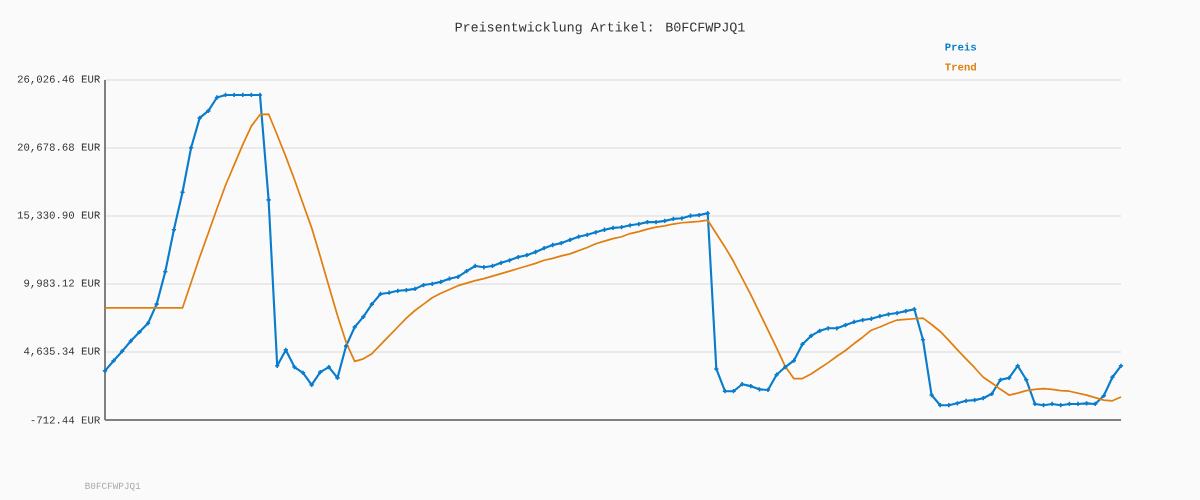  What do you see at coordinates (62, 352) in the screenshot?
I see `y-tick-label: 4,635.34 EUR` at bounding box center [62, 352].